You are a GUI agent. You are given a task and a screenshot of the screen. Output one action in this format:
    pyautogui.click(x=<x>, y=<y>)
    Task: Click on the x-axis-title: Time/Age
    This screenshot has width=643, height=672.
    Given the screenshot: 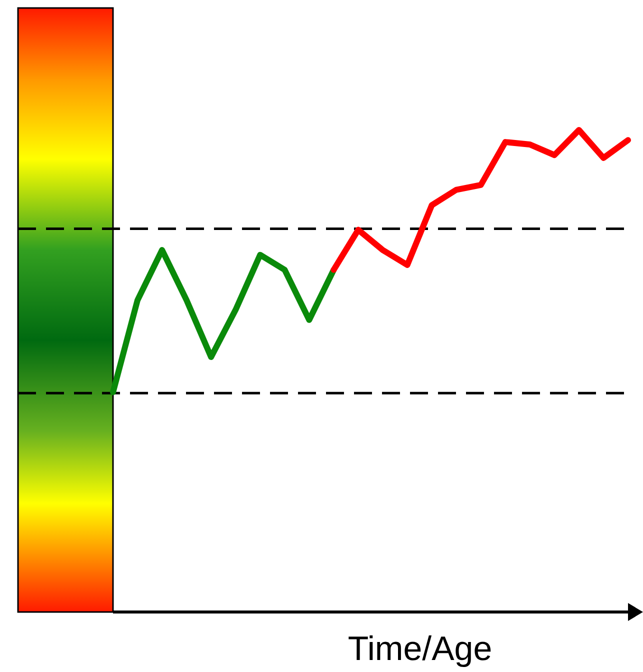 What is the action you would take?
    pyautogui.click(x=420, y=649)
    